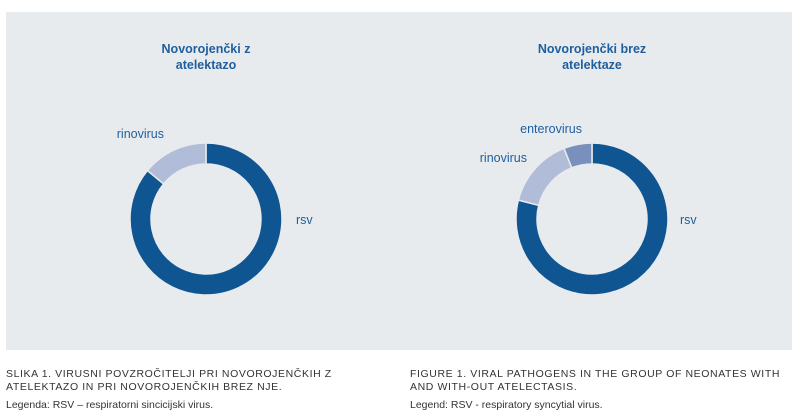  I want to click on chart-title-left: Novorojenčki z atelektazo, so click(206, 57).